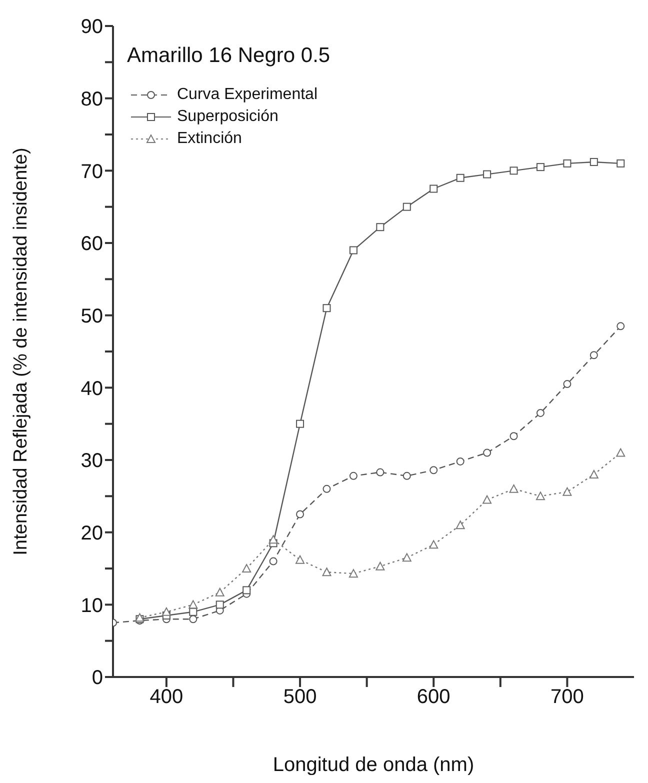 This screenshot has height=783, width=648. Describe the element at coordinates (167, 697) in the screenshot. I see `x-tick-label: 400` at that location.